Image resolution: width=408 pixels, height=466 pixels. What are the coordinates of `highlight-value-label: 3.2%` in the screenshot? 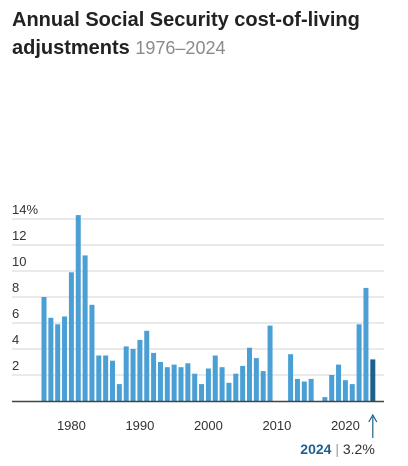 It's located at (359, 449).